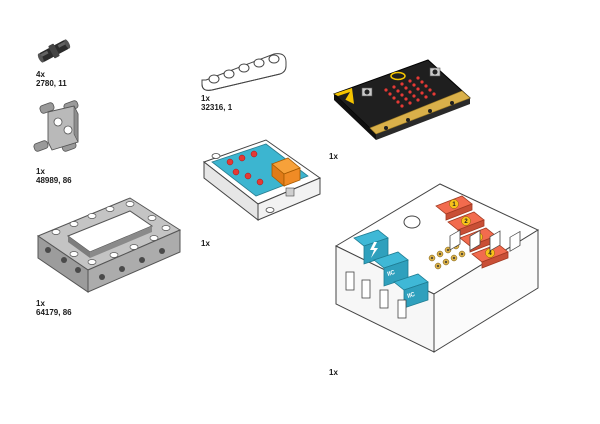 Image resolution: width=600 pixels, height=424 pixels. I want to click on microbit-label: 1x, so click(333, 156).